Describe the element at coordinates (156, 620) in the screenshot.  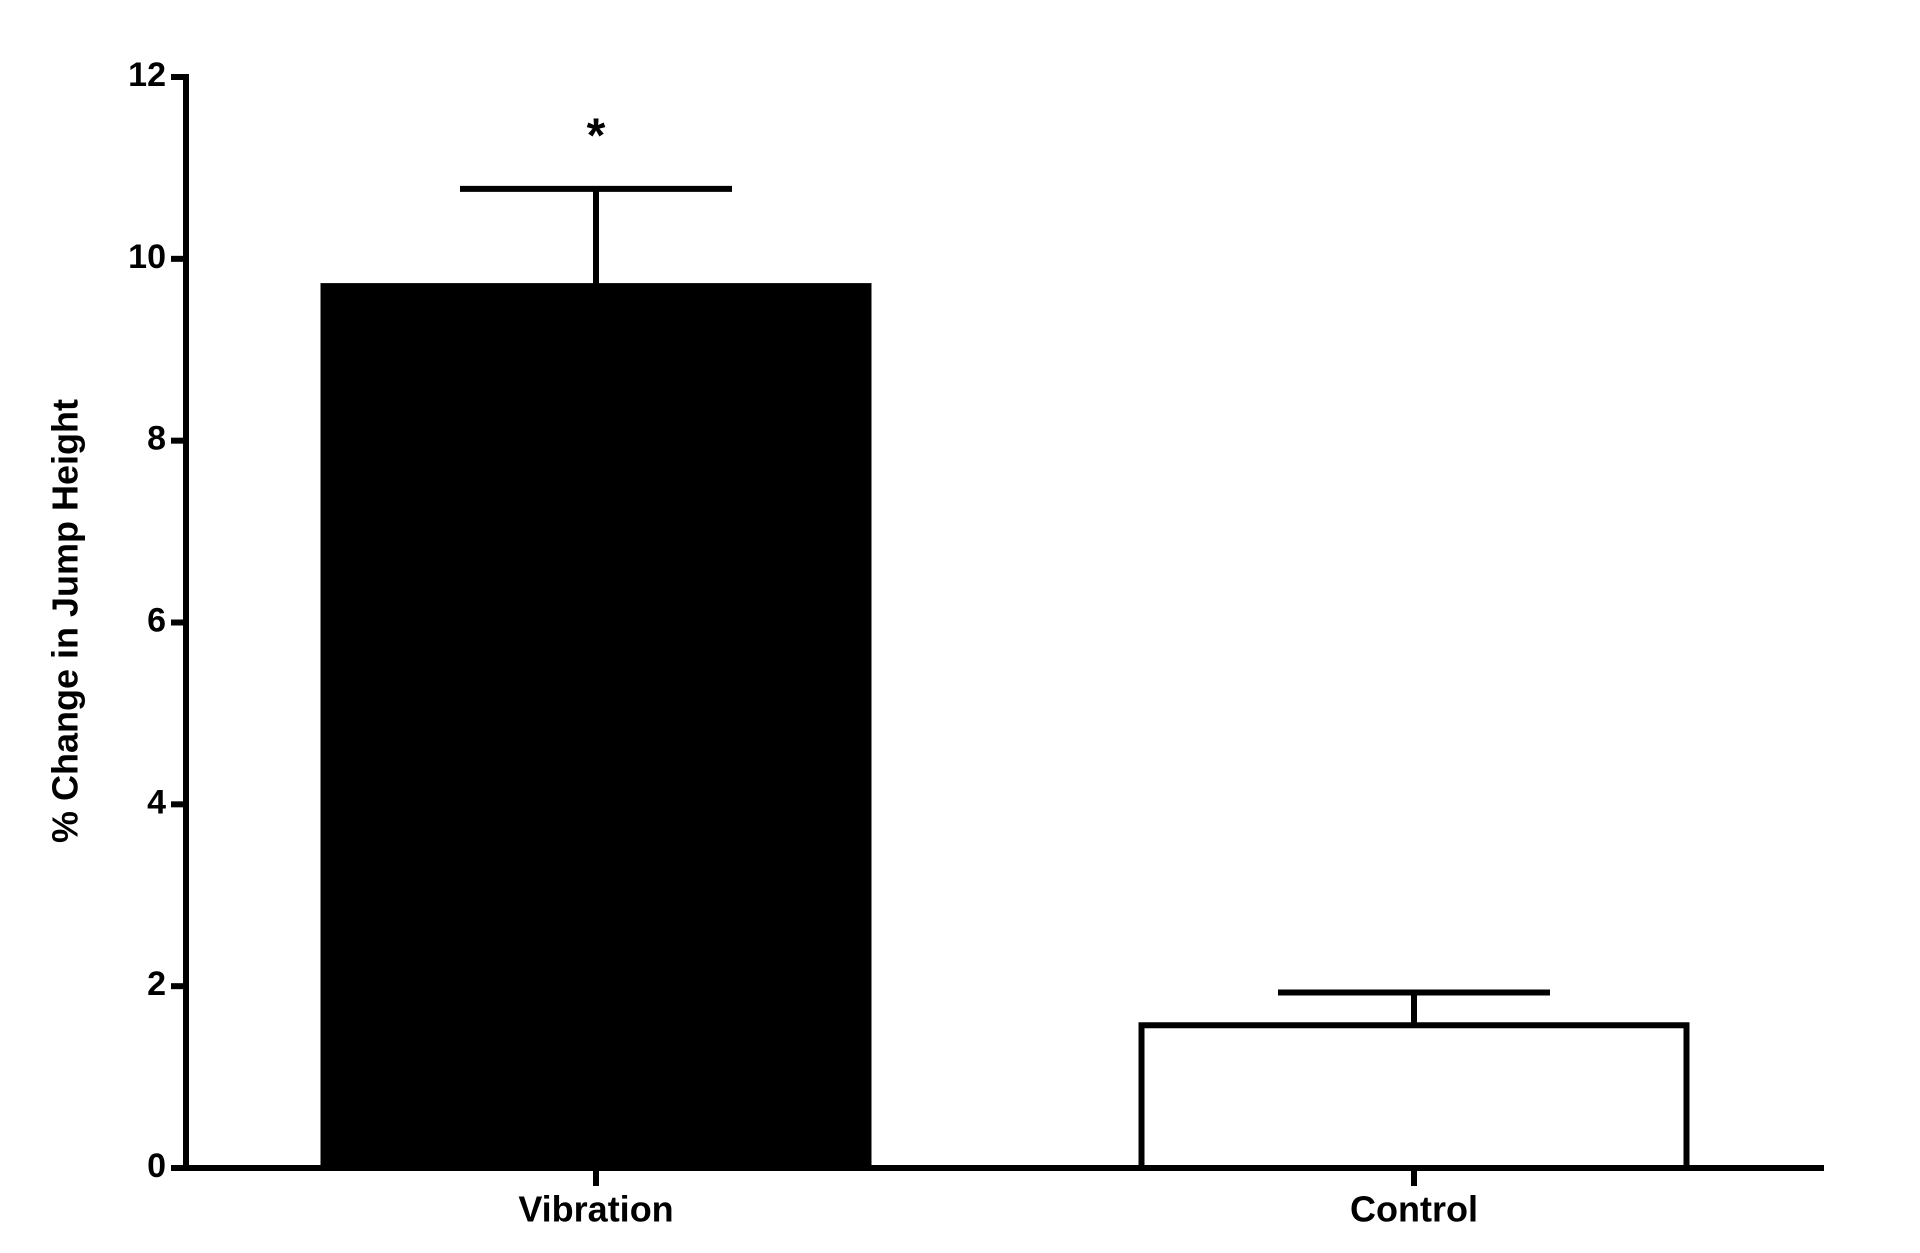
I see `y-tick-label: 6` at that location.